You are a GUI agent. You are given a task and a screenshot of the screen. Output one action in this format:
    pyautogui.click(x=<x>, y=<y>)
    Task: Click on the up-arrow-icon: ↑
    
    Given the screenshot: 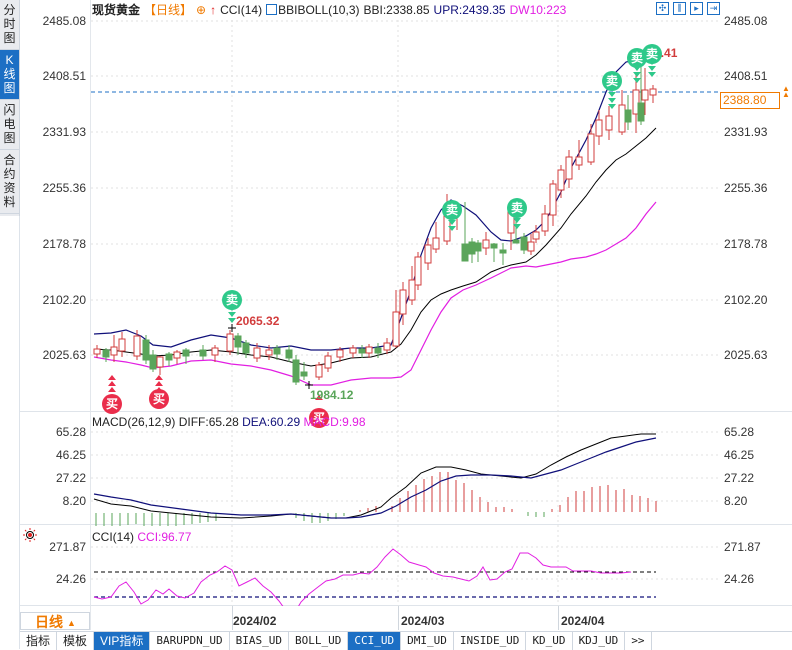 What is the action you would take?
    pyautogui.click(x=213, y=10)
    